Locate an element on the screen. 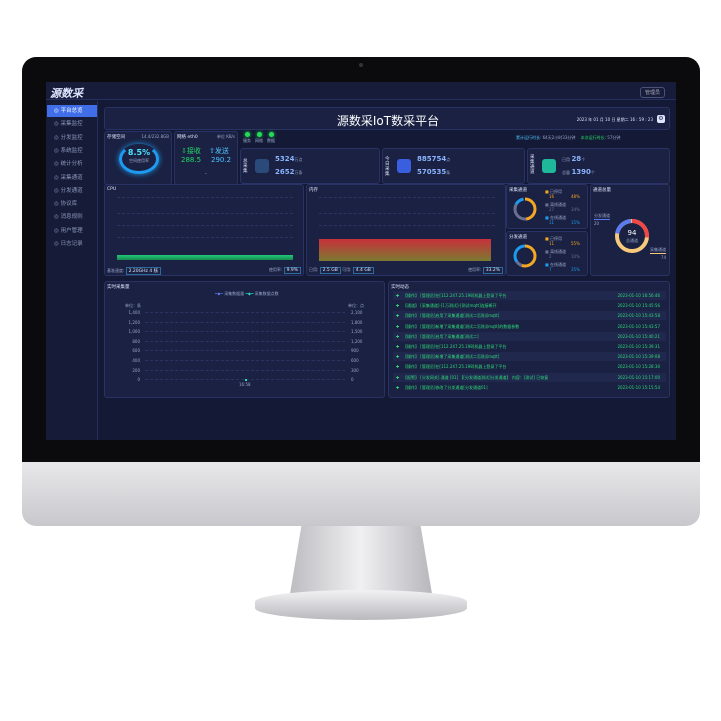  monitor-stand is located at coordinates (361, 560).